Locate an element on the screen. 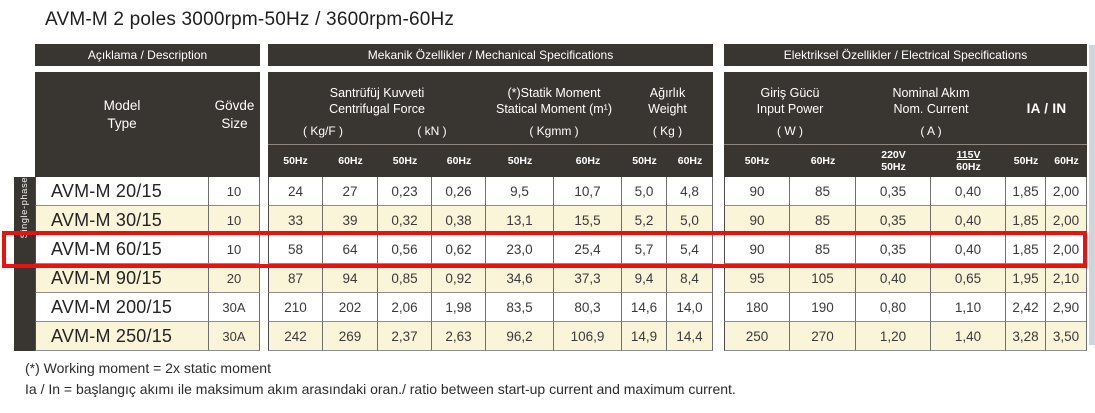  frame-size-cell: 20 is located at coordinates (234, 278).